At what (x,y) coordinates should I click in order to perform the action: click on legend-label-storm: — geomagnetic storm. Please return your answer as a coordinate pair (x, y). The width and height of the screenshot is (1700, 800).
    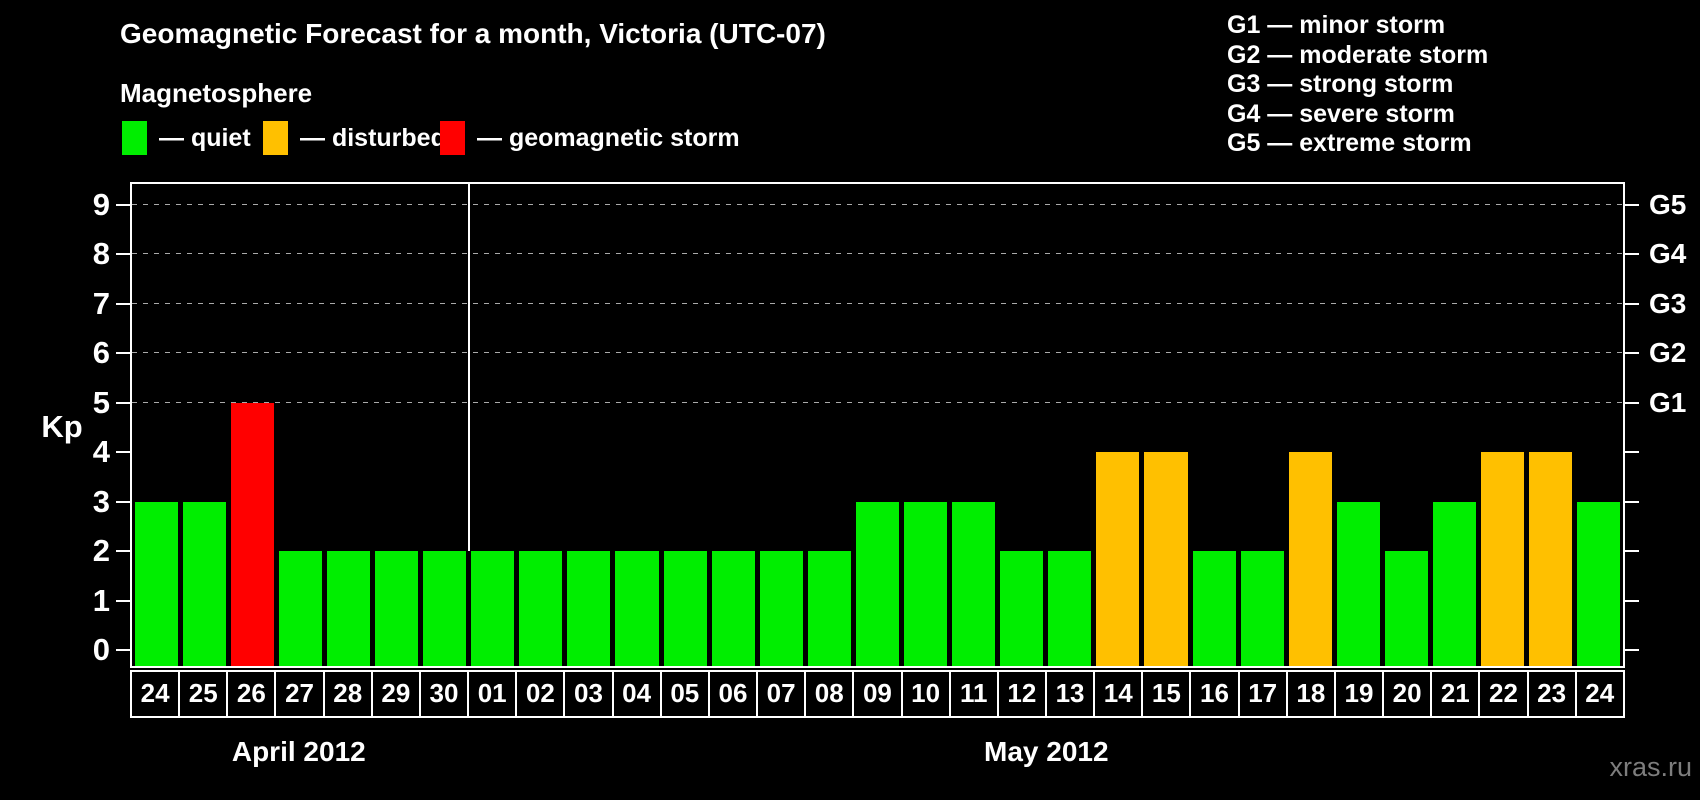
    Looking at the image, I should click on (608, 137).